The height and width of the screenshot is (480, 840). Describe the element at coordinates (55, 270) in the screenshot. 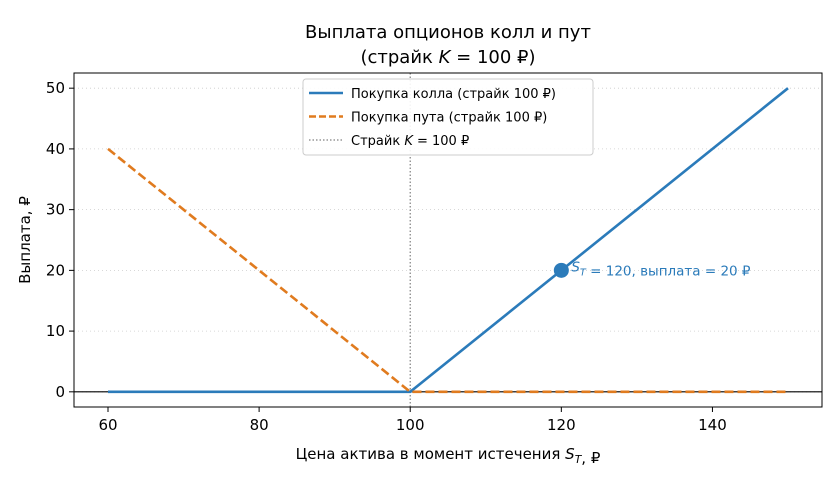

I see `y-tick-label: 20` at that location.